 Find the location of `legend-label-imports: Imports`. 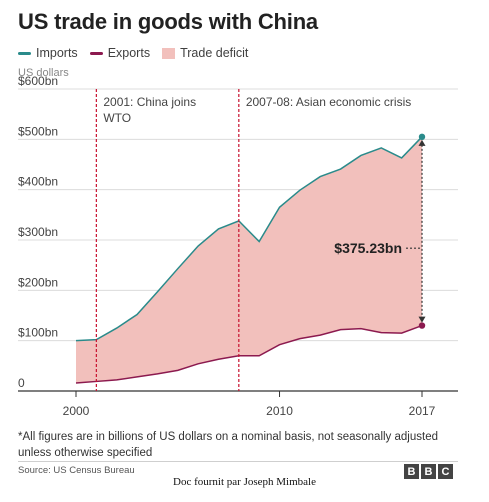

legend-label-imports: Imports is located at coordinates (57, 53).